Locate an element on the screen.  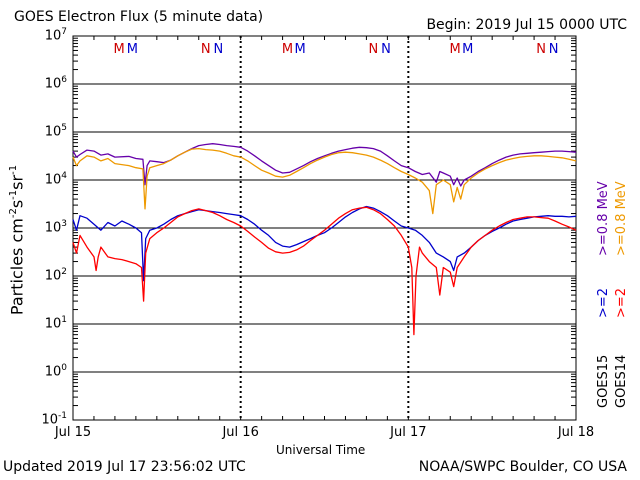
x-axis-label: Universal Time is located at coordinates (321, 450).